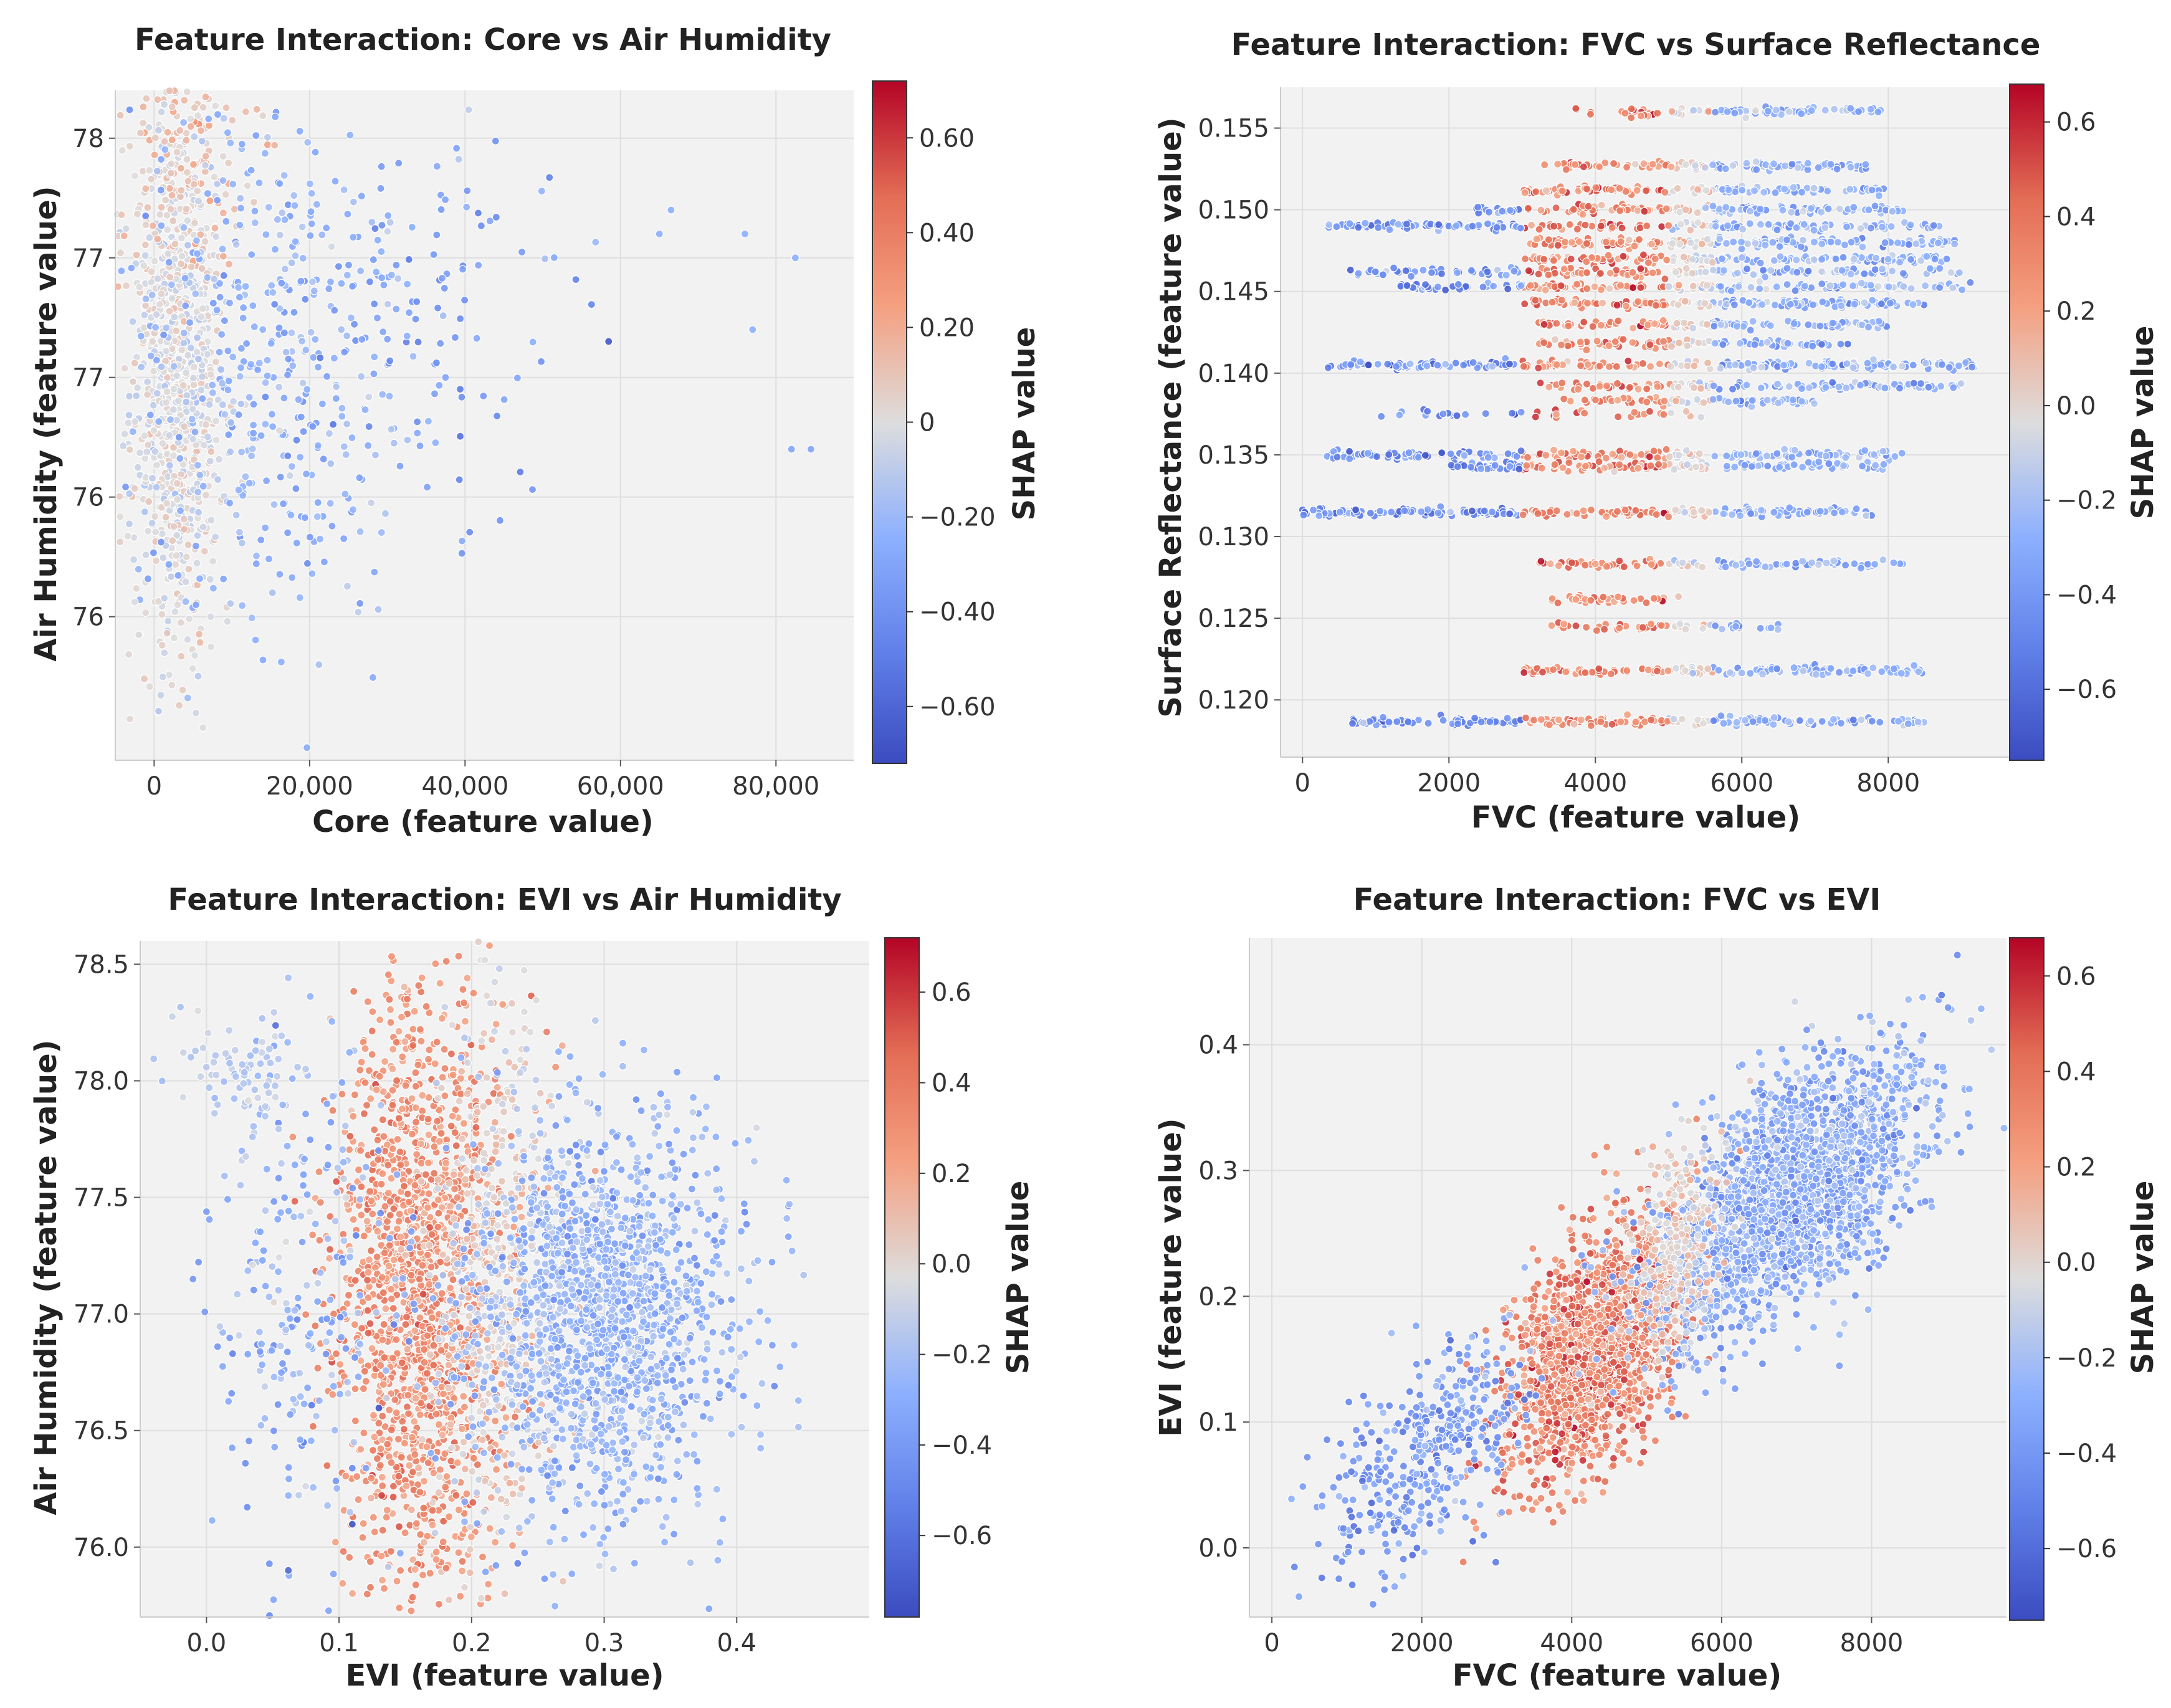 The image size is (2171, 1708). What do you see at coordinates (88, 139) in the screenshot?
I see `y-tick-label: 78` at bounding box center [88, 139].